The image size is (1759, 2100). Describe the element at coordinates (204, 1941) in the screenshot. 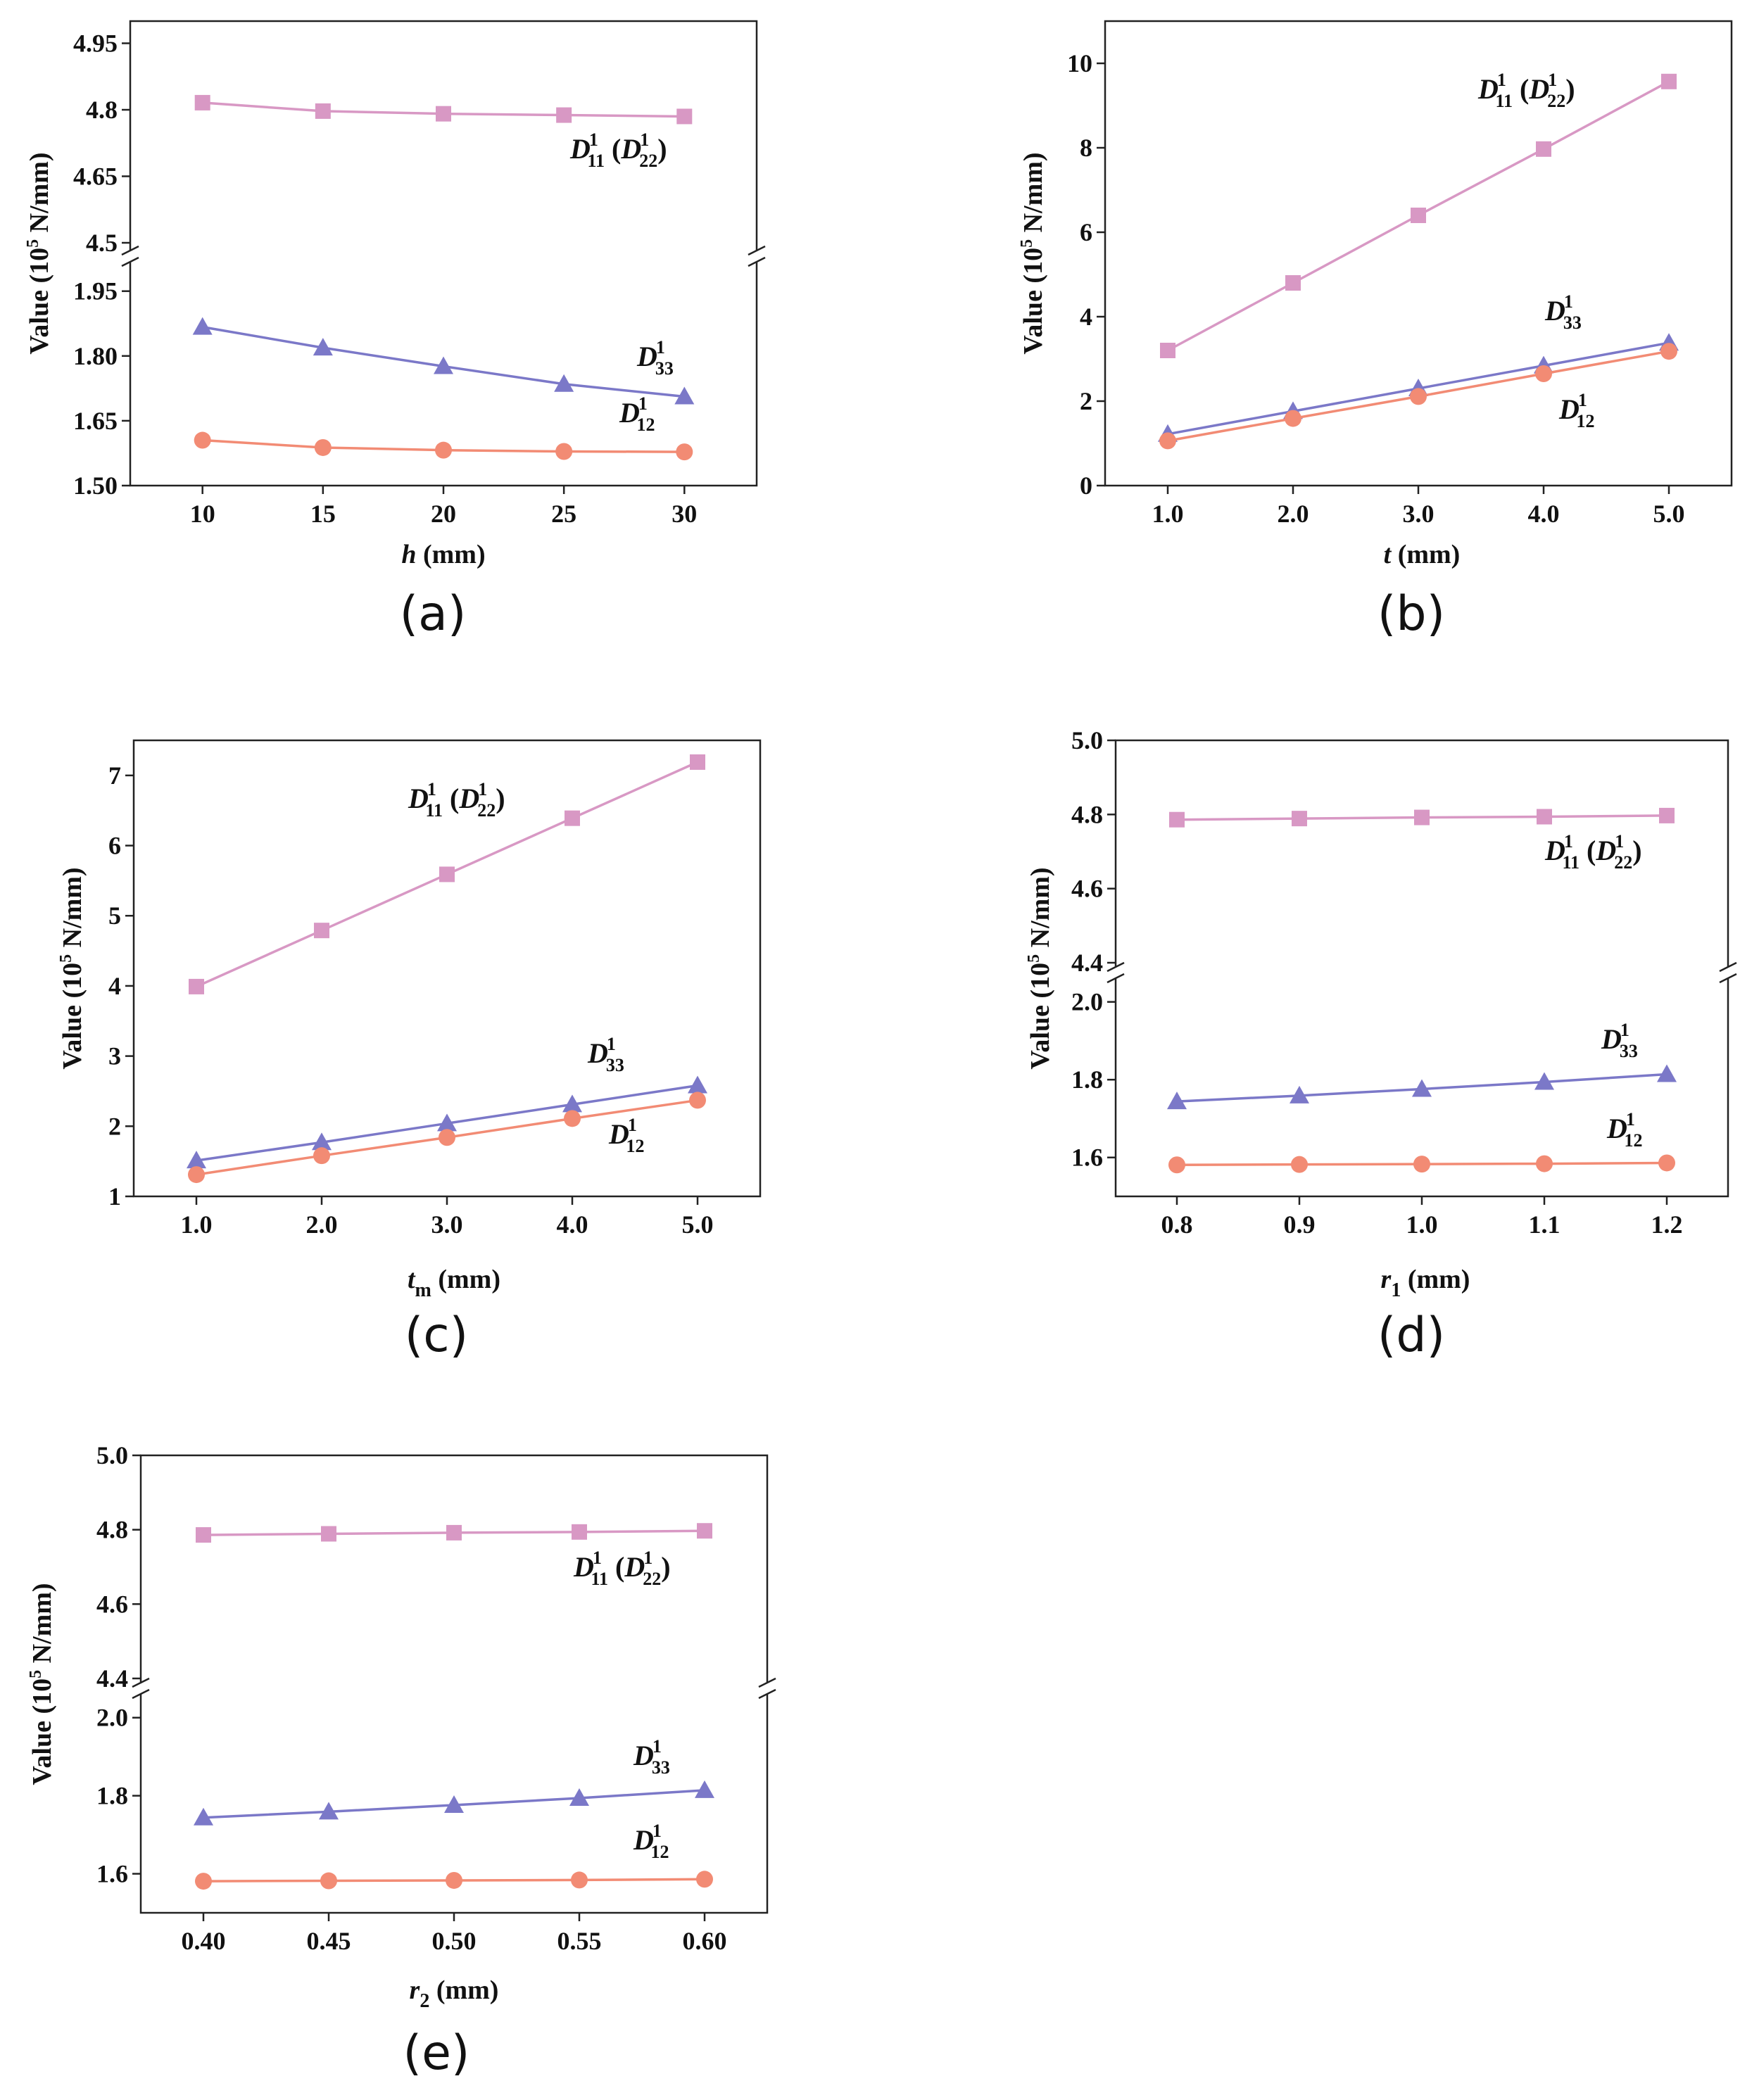

I see `x-tick-label: 0.40` at that location.